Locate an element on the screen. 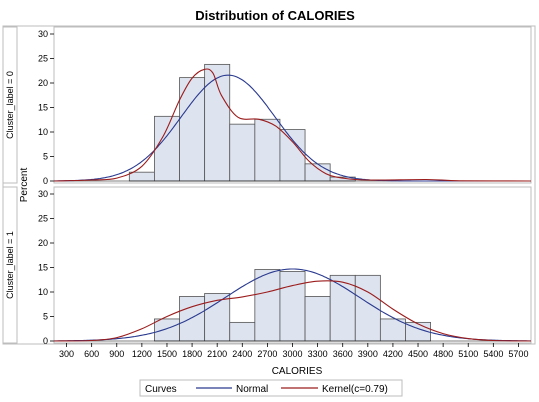 Image resolution: width=539 pixels, height=402 pixels. y-tick-label-1-1: 5 is located at coordinates (45, 317).